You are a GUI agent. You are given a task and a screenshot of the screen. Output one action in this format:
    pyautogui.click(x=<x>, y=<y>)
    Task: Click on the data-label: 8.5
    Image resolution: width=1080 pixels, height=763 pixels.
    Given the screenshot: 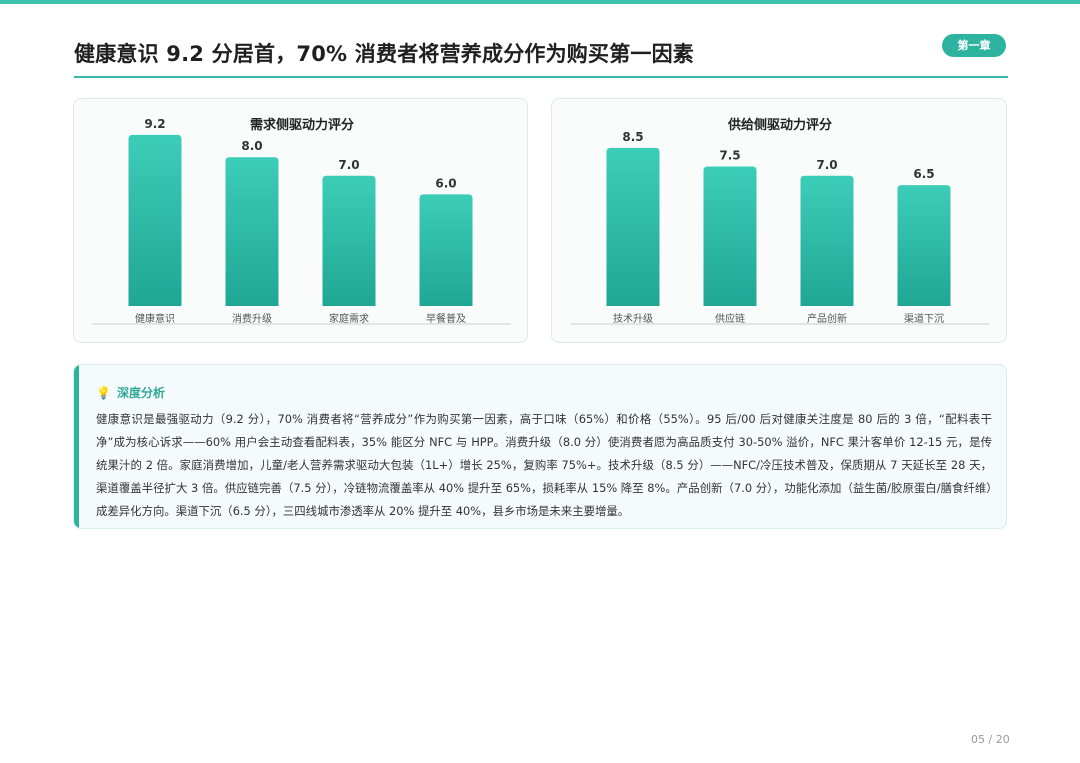 What is the action you would take?
    pyautogui.click(x=632, y=137)
    